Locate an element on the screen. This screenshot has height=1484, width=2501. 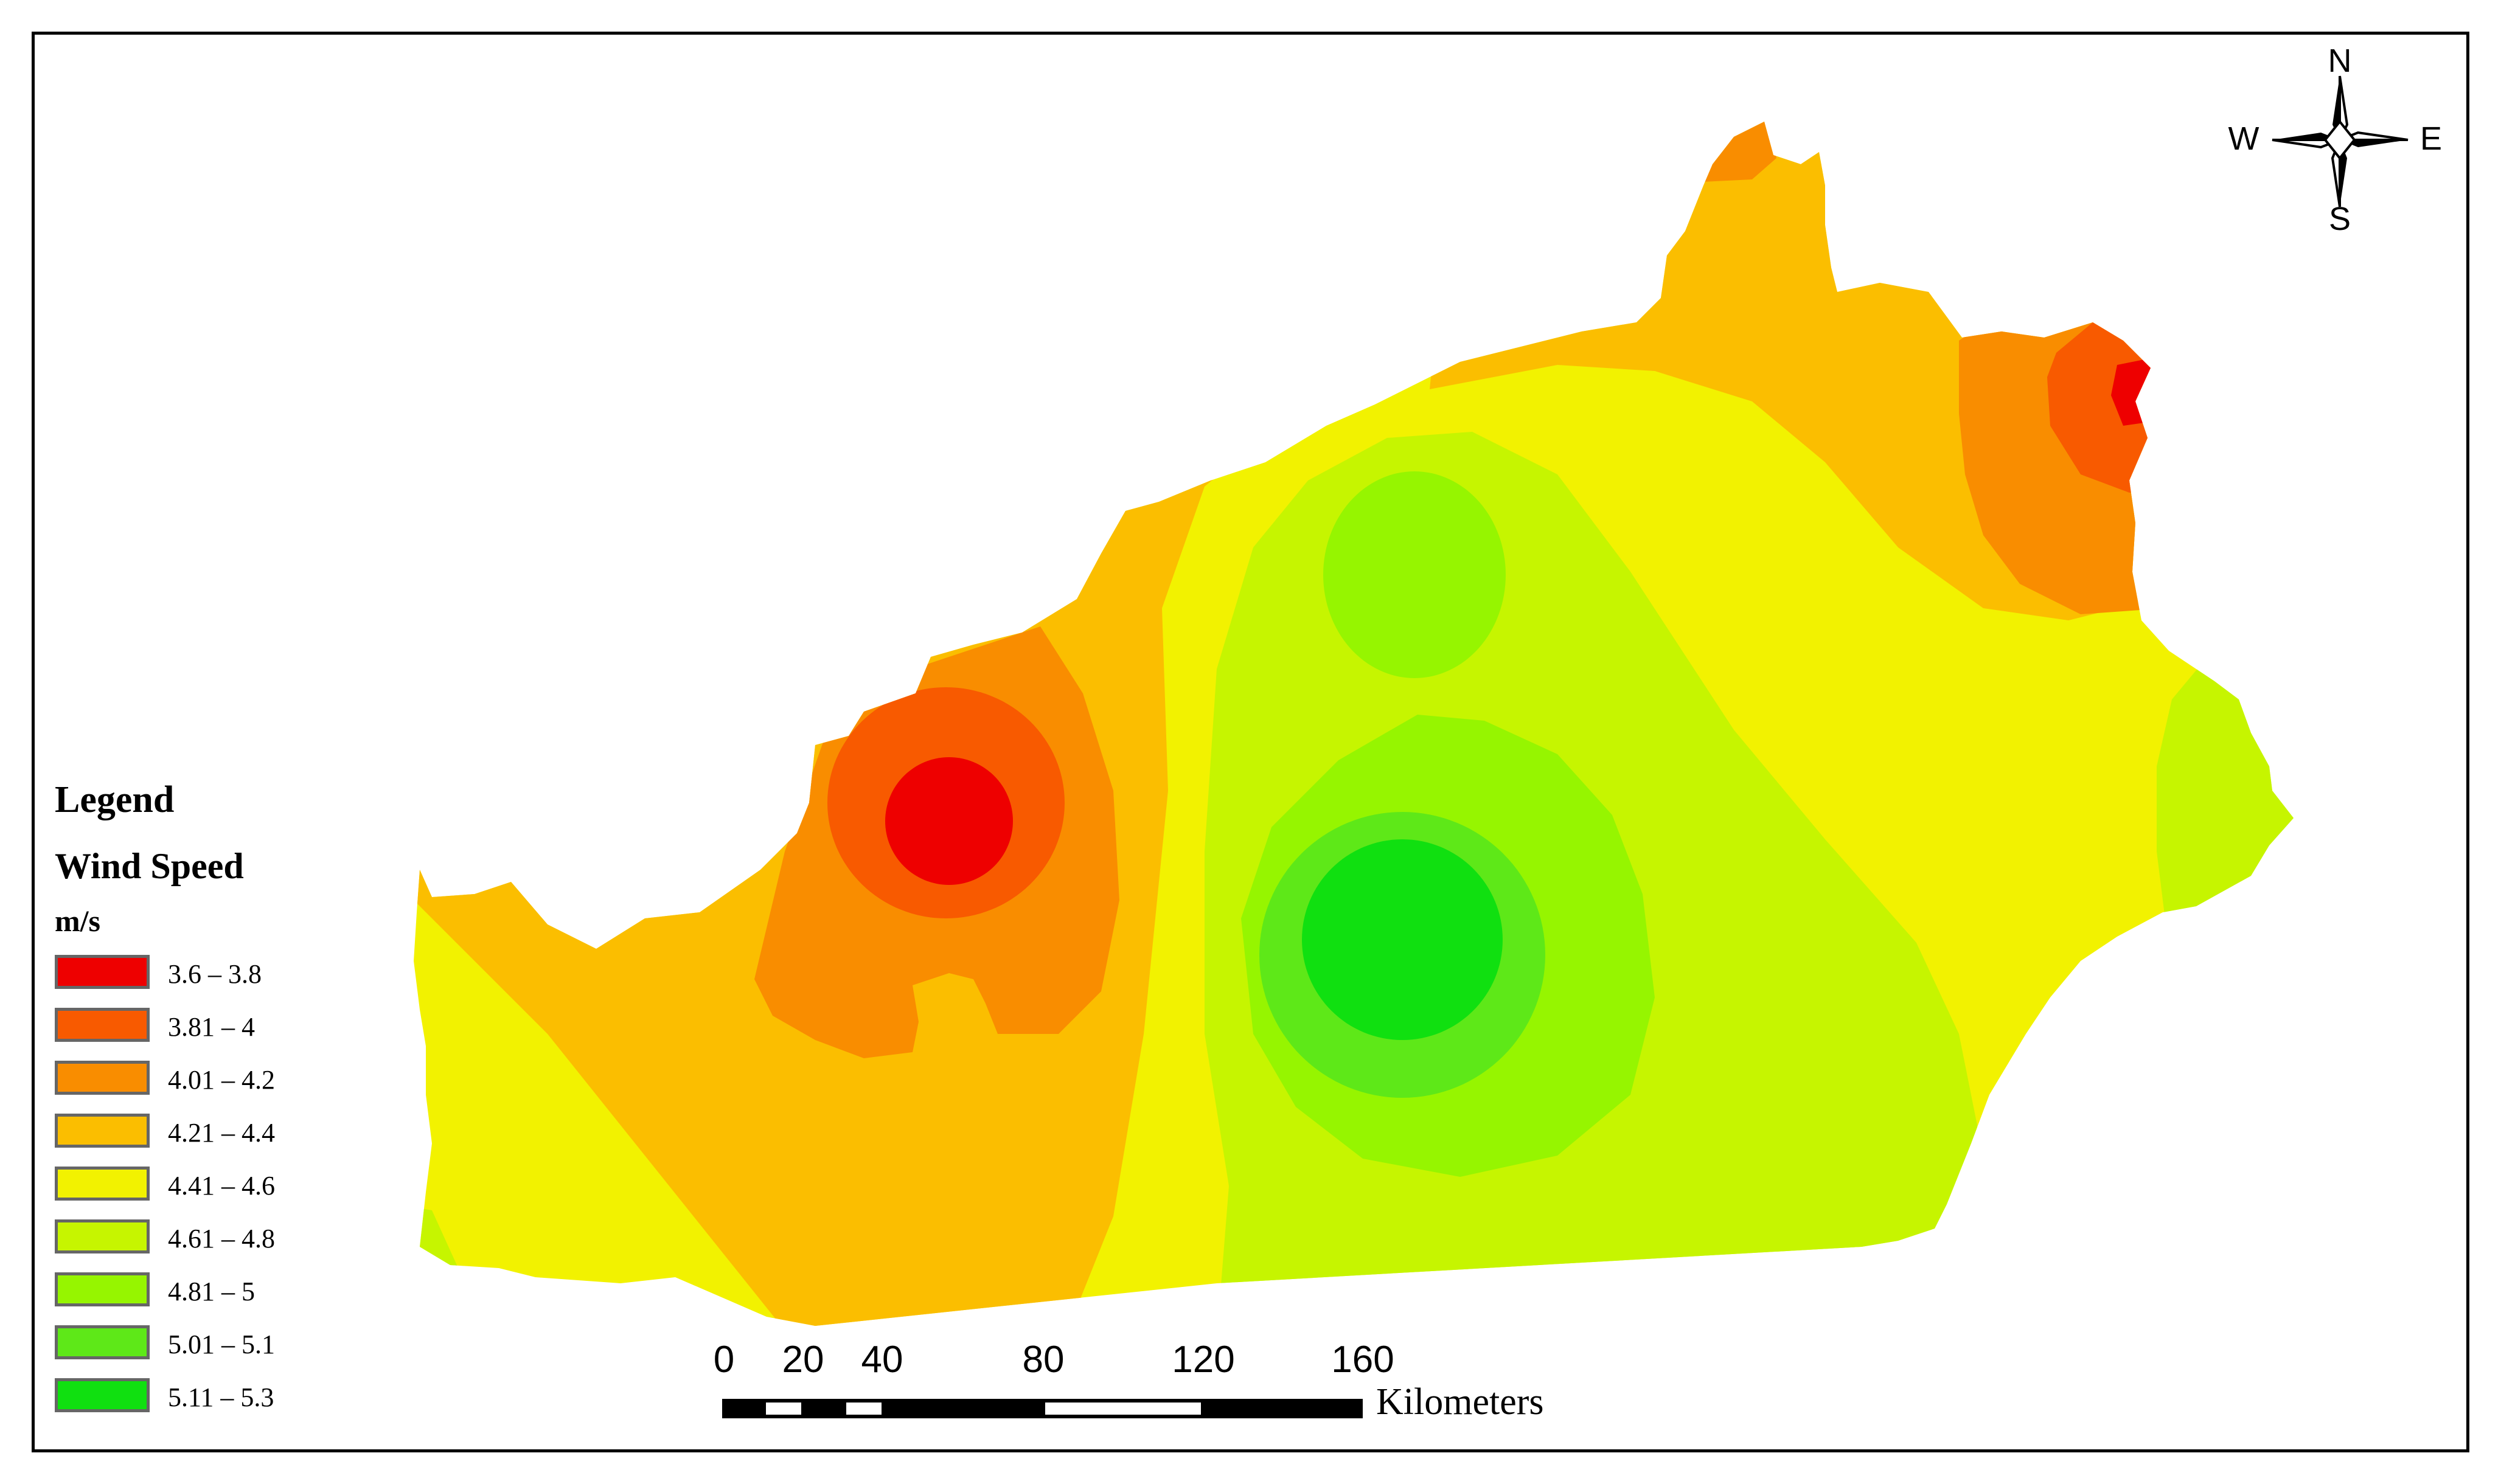
legend-label: 4.41 – 4.6 is located at coordinates (221, 1186).